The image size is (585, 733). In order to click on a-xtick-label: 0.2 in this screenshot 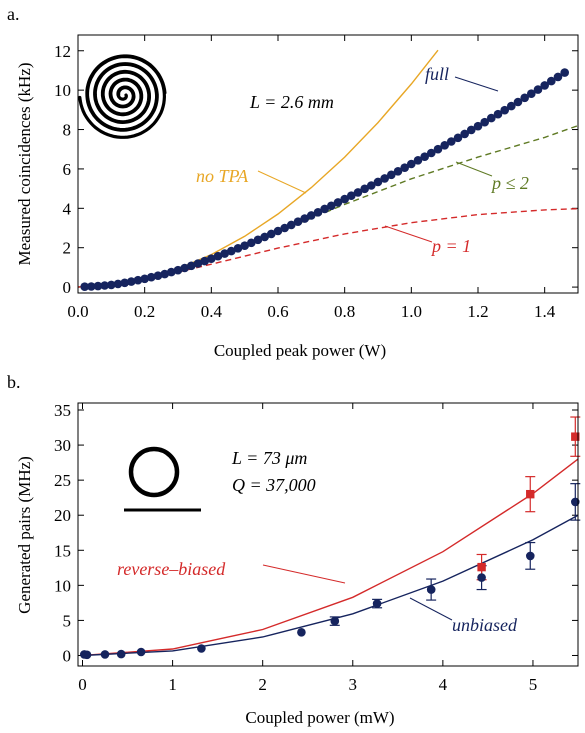, I will do `click(144, 311)`.